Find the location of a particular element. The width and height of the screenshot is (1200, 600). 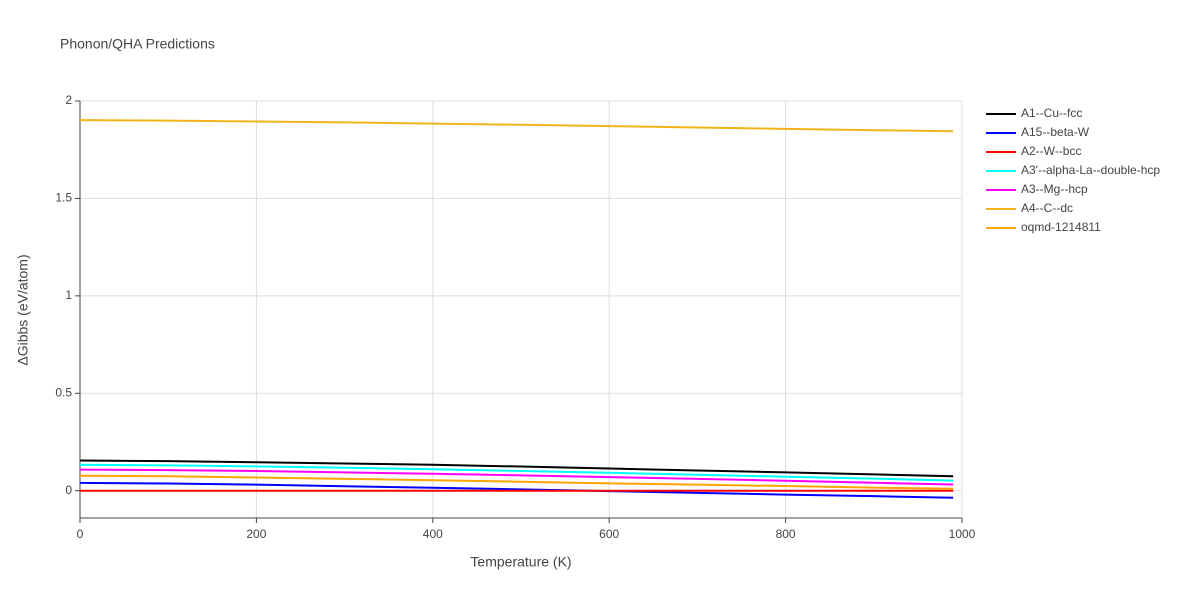

legend-label: A2--W--bcc is located at coordinates (1051, 151).